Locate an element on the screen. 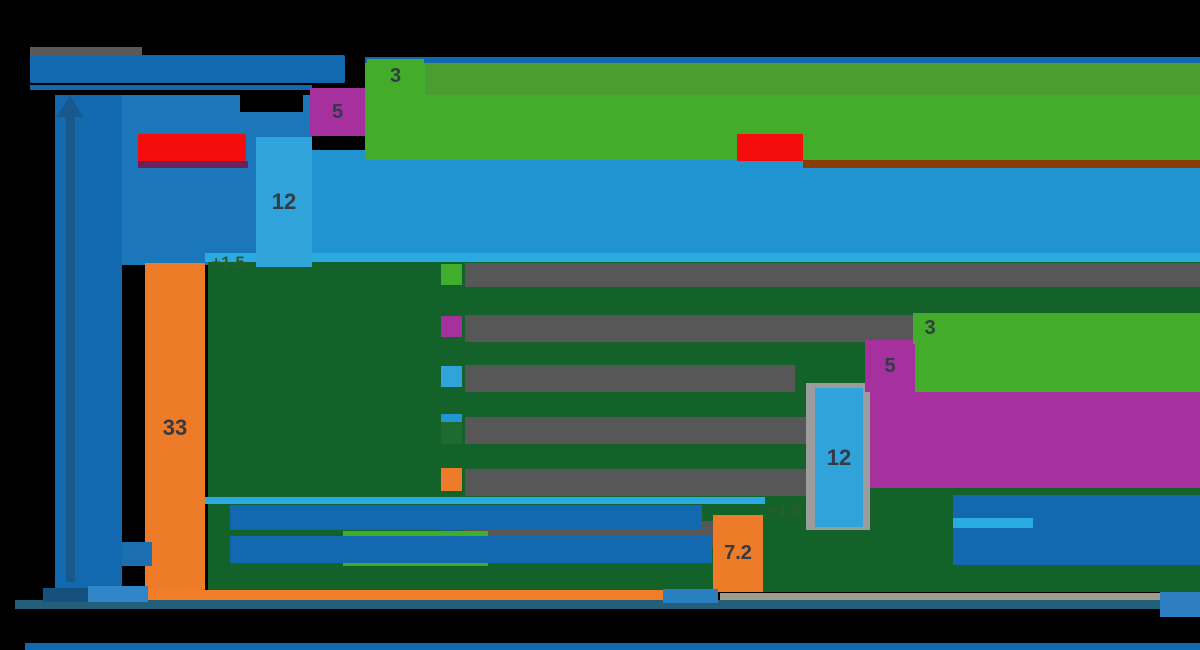 The height and width of the screenshot is (650, 1200). bar-label-7-2: 7.2 is located at coordinates (738, 553).